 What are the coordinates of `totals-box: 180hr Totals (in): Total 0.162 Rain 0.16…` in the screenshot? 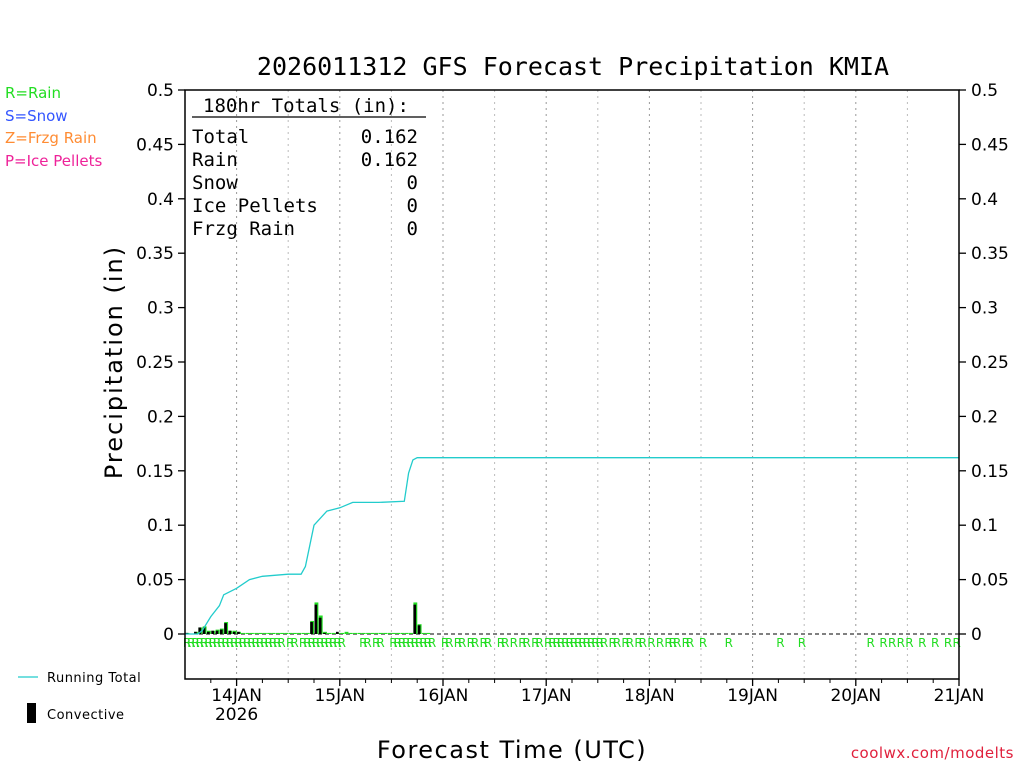 It's located at (309, 167).